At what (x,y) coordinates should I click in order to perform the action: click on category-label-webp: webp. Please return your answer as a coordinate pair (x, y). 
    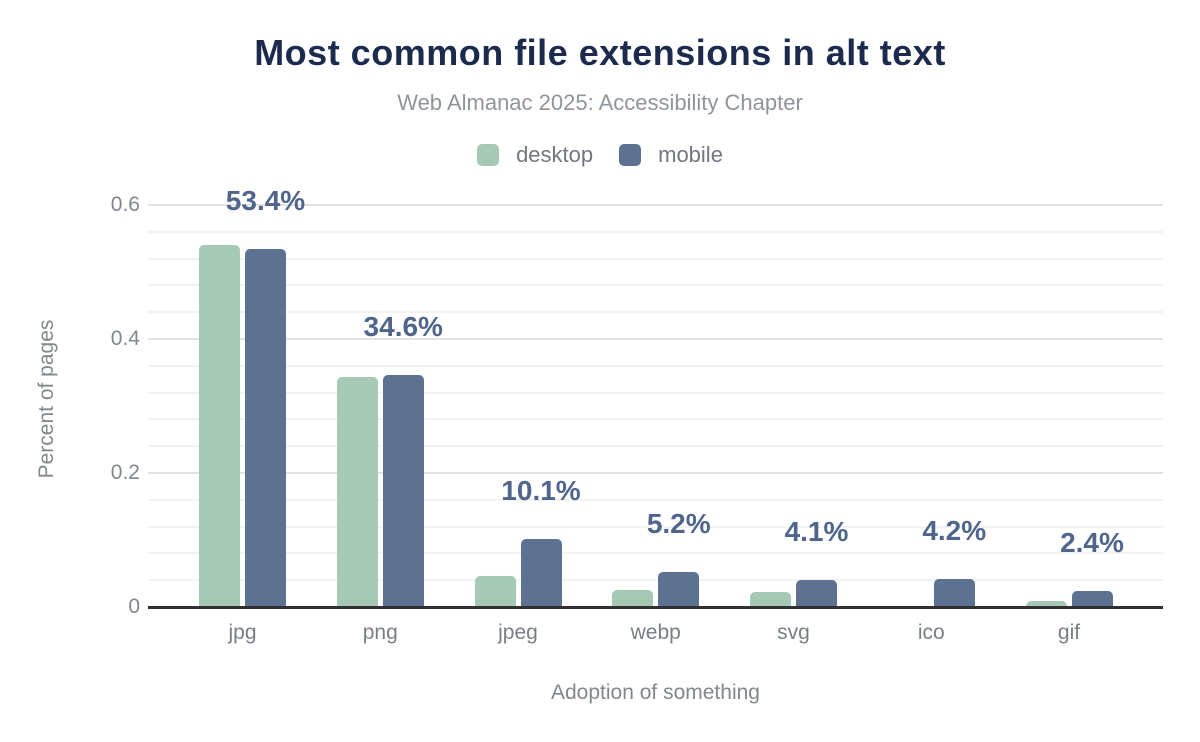
    Looking at the image, I should click on (655, 632).